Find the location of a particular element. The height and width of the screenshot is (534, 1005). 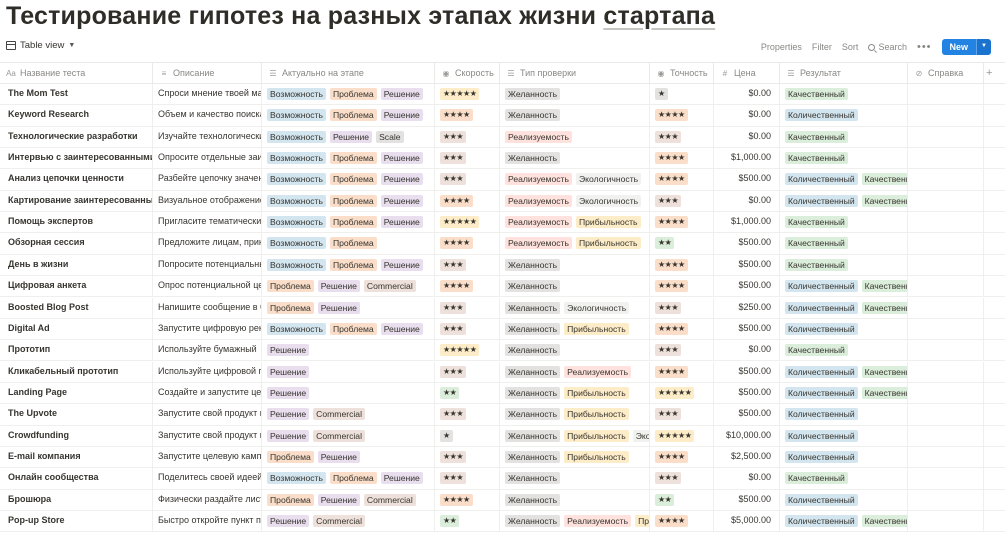

cell-name: The Upvote is located at coordinates (76, 415).